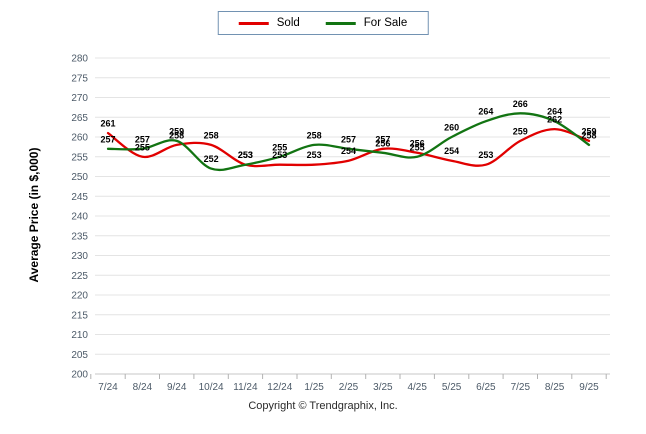  What do you see at coordinates (79, 118) in the screenshot?
I see `y-tick-label: 265` at bounding box center [79, 118].